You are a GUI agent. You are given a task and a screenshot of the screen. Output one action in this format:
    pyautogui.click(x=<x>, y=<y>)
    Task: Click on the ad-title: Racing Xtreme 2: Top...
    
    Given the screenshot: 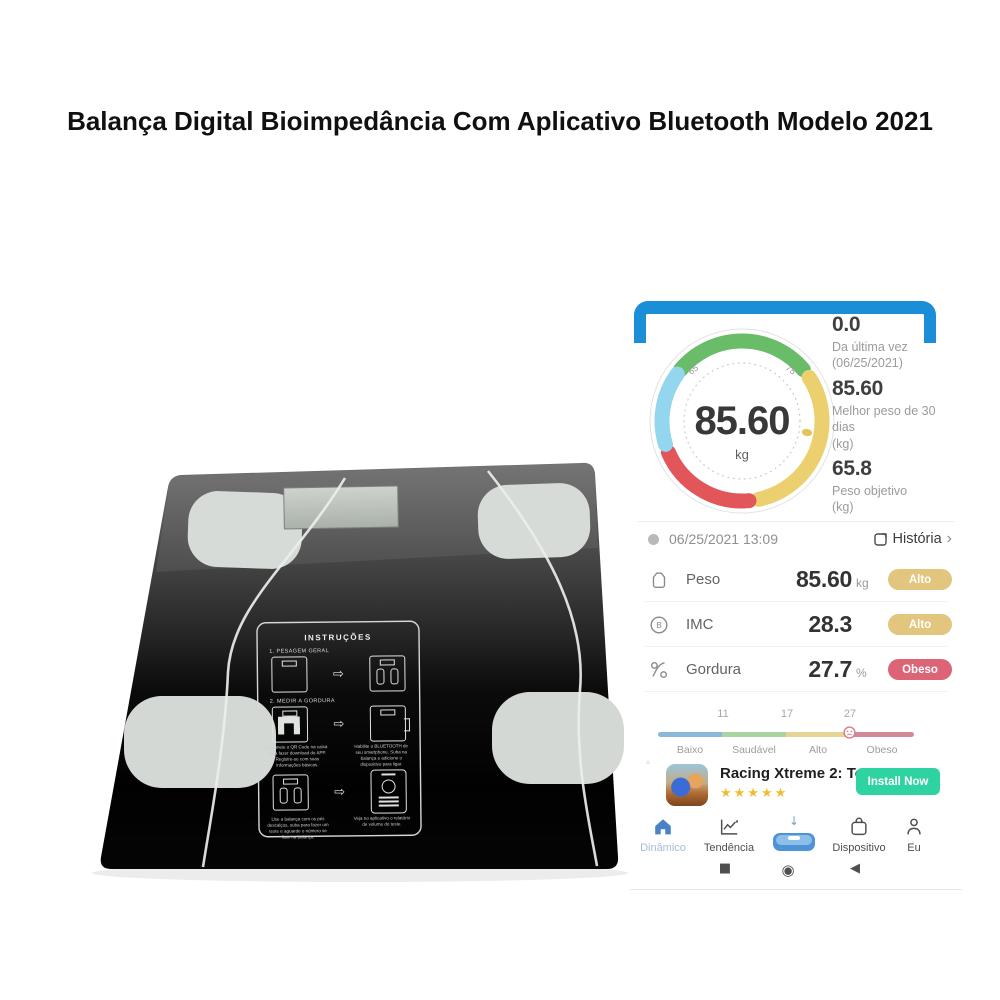 What is the action you would take?
    pyautogui.click(x=803, y=773)
    